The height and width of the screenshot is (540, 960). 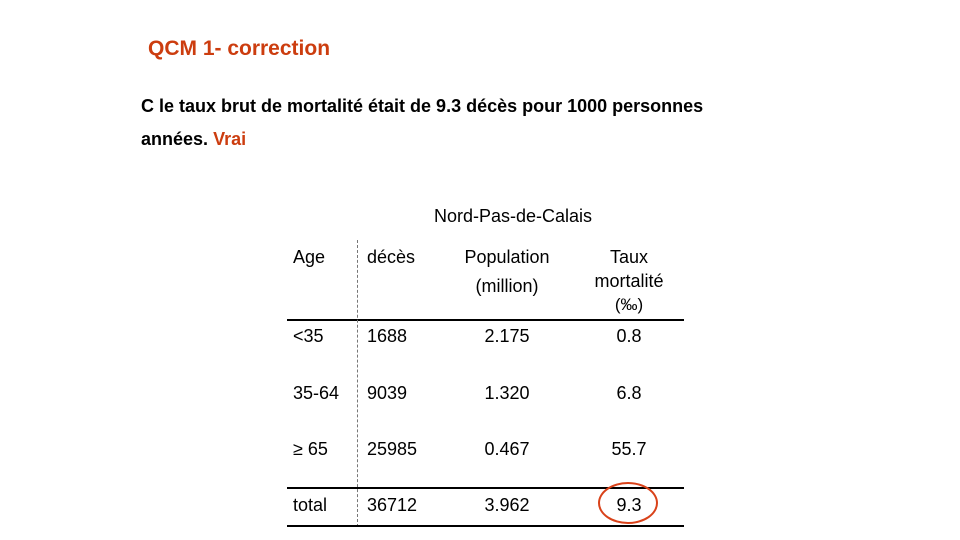 I want to click on bottom-rule, so click(x=485, y=526).